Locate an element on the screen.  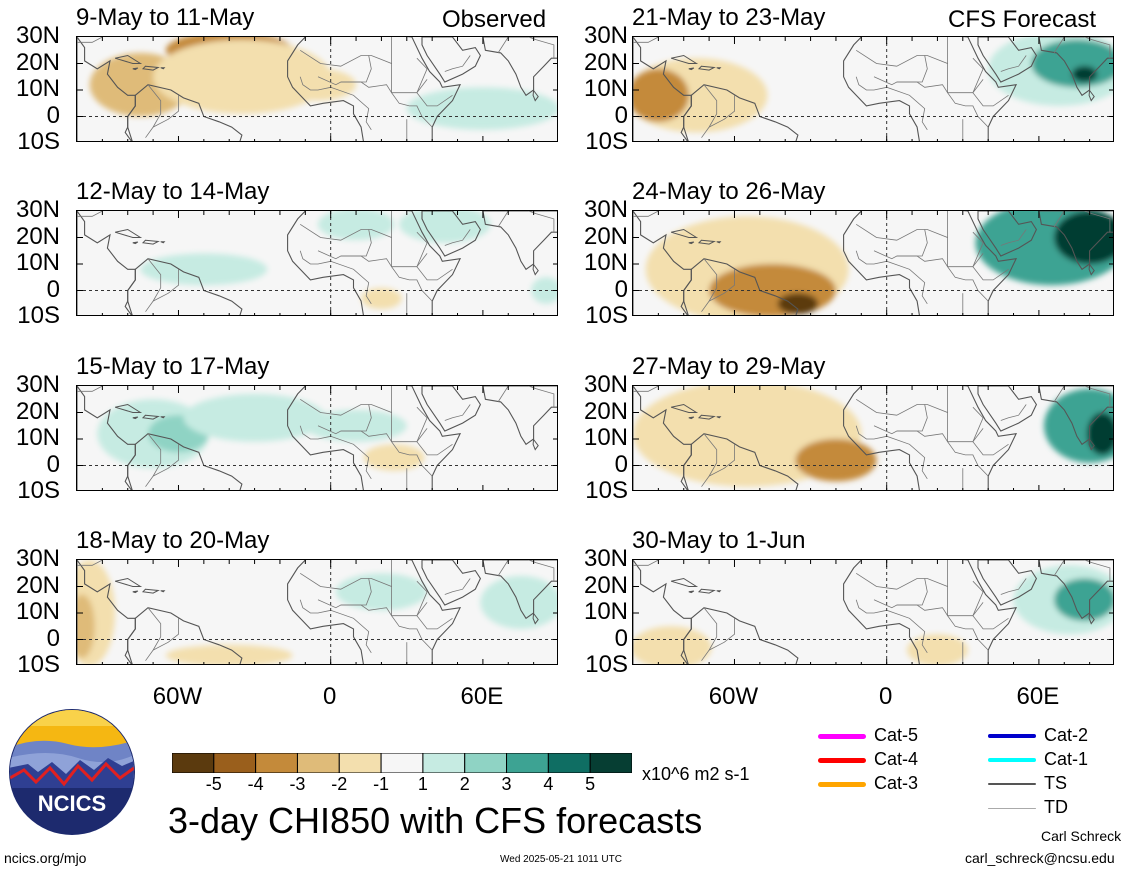
colorbar-tick-label: -3 is located at coordinates (297, 784).